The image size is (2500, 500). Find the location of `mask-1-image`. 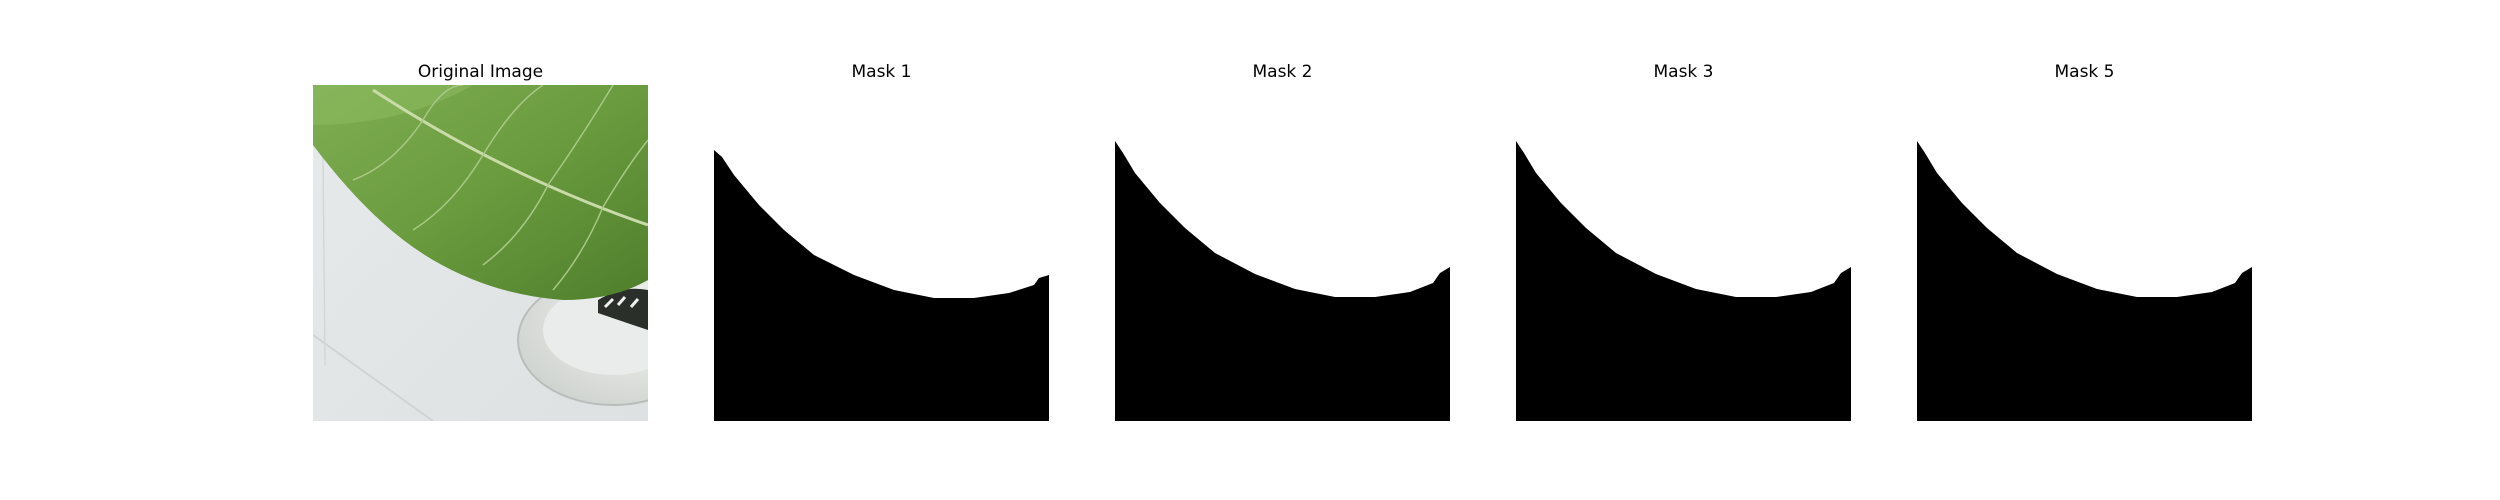

mask-1-image is located at coordinates (881, 253).